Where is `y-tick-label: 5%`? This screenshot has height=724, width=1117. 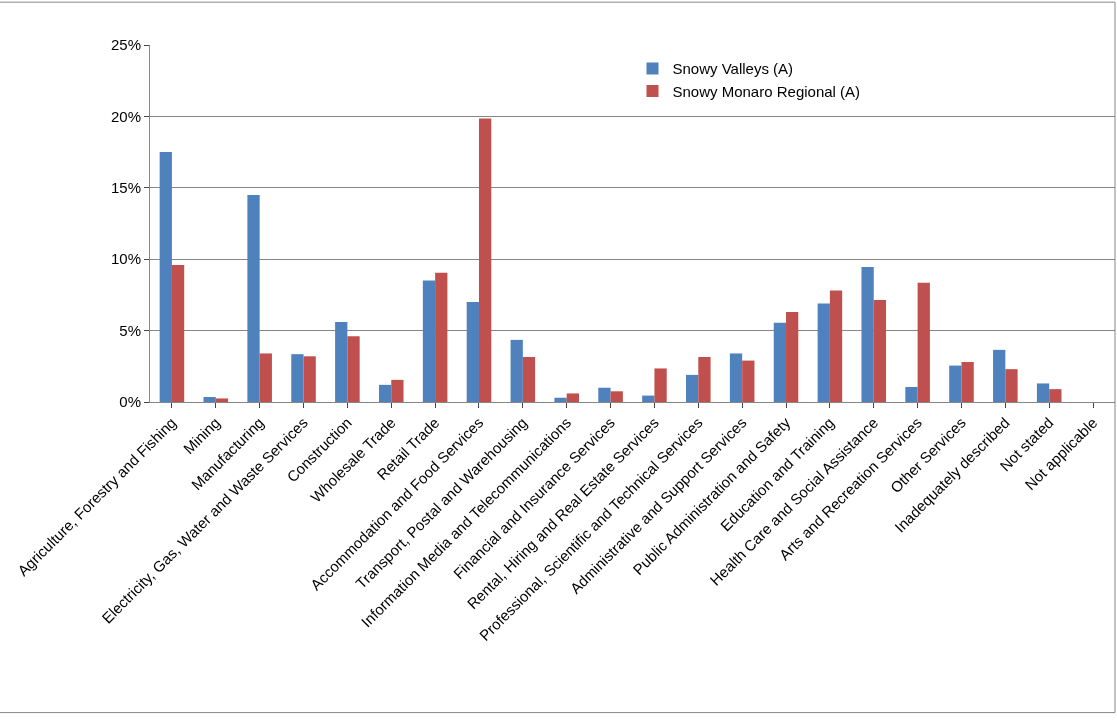
y-tick-label: 5% is located at coordinates (130, 330).